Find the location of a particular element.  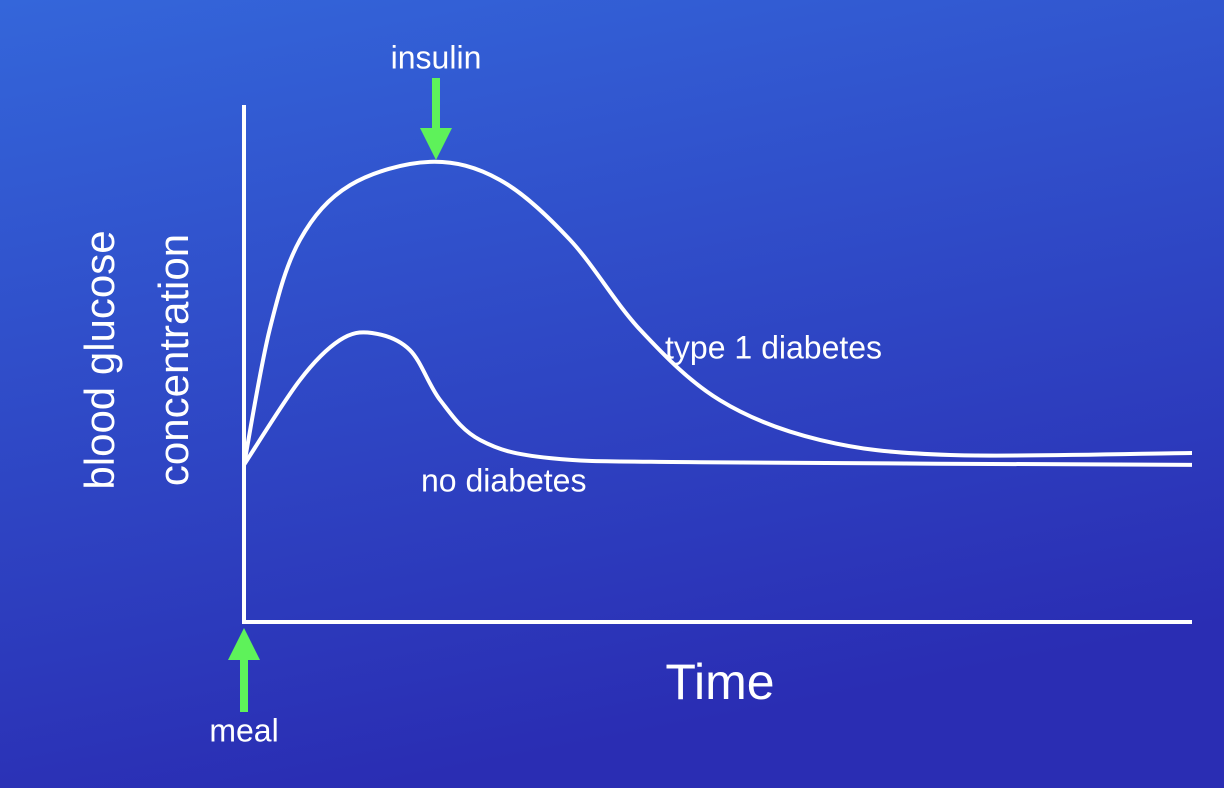

annotation: insulin is located at coordinates (436, 57).